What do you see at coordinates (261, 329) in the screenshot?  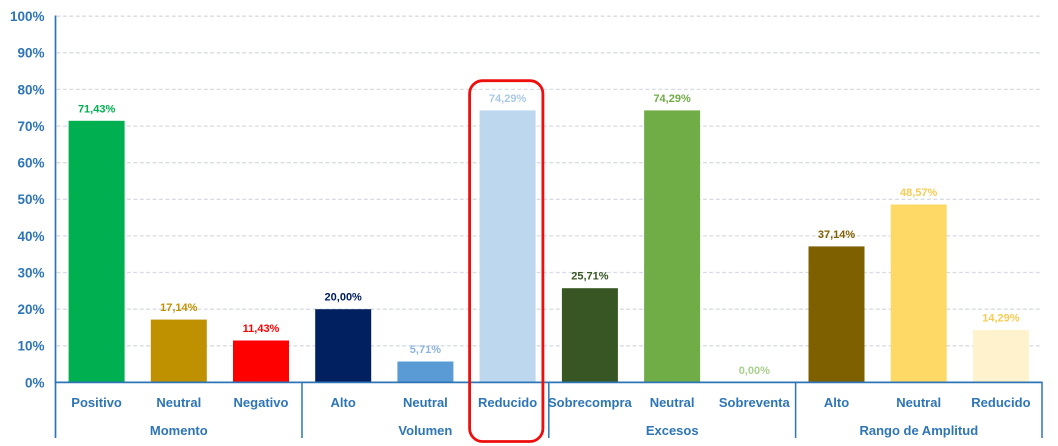 I see `svg-text: 11,43%` at bounding box center [261, 329].